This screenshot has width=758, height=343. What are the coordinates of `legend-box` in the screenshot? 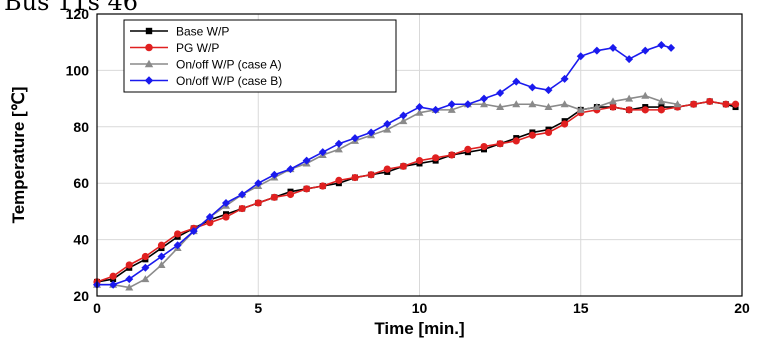 It's located at (260, 56).